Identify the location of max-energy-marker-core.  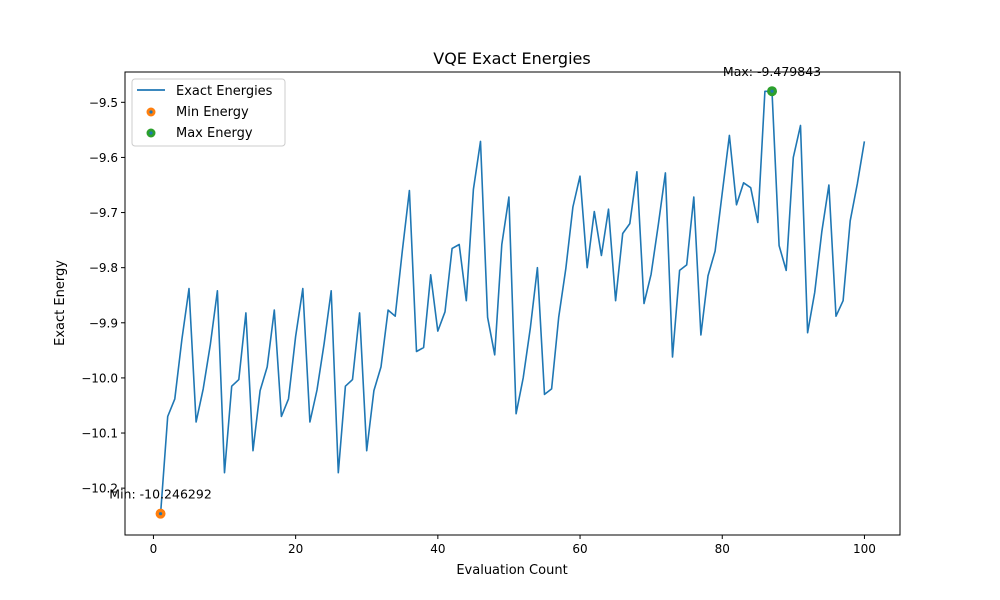
(772, 91).